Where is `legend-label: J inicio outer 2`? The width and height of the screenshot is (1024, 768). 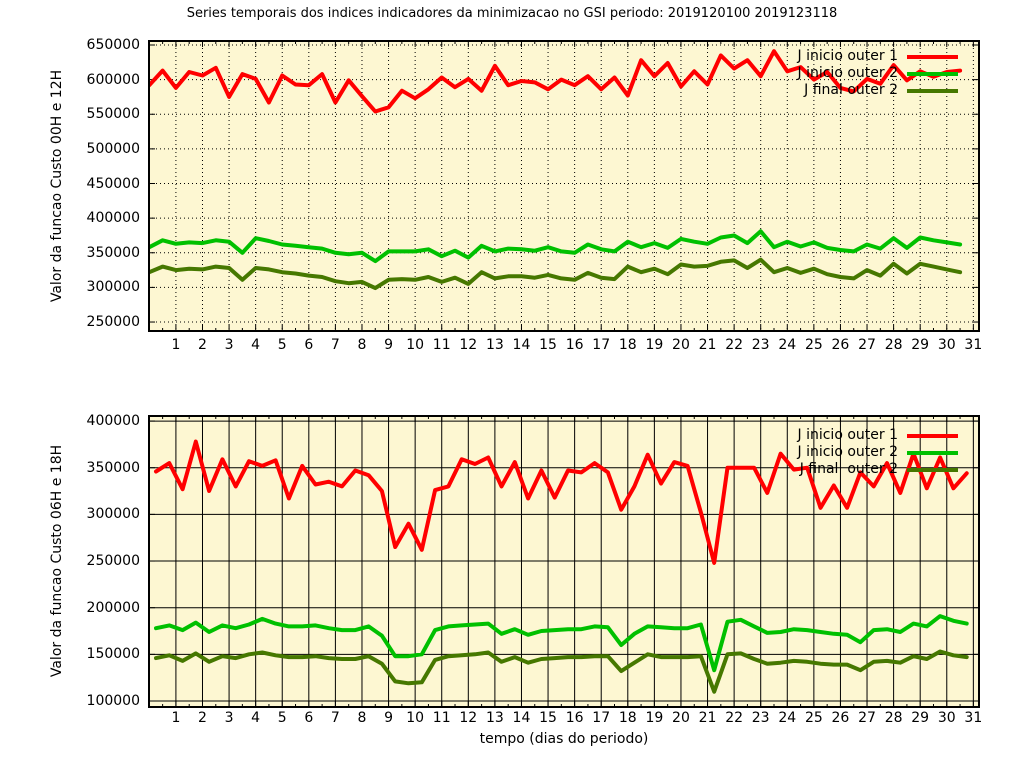
legend-label: J inicio outer 2 is located at coordinates (848, 452).